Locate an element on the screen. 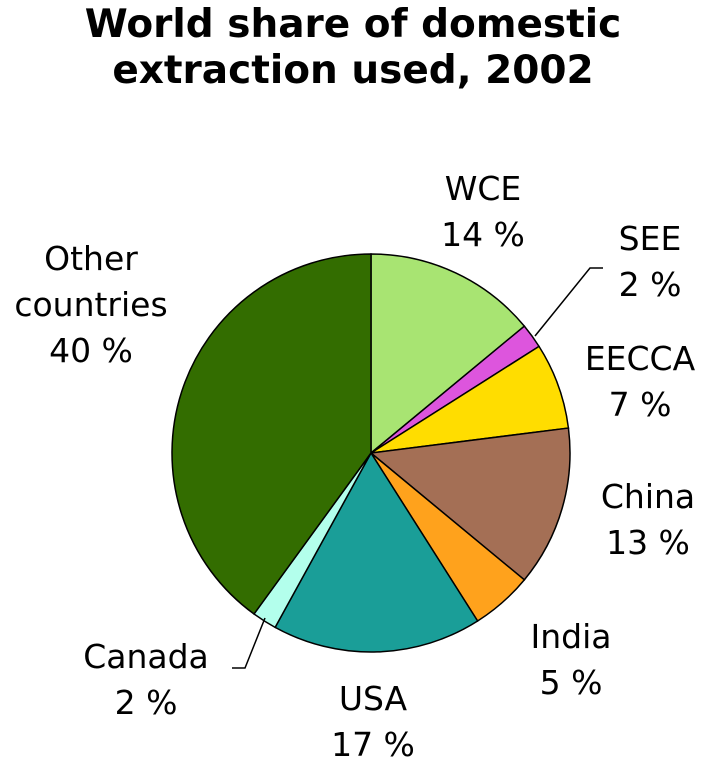  slice-label-china: China 13 % is located at coordinates (648, 519).